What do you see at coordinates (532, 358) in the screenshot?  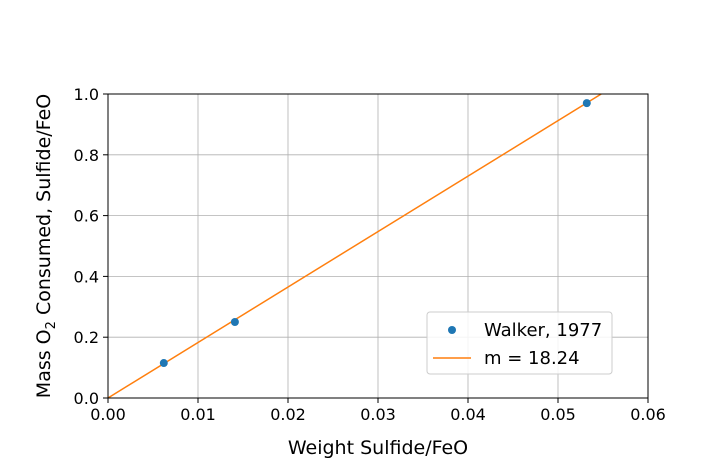 I see `legend-label: m = 18.24` at bounding box center [532, 358].